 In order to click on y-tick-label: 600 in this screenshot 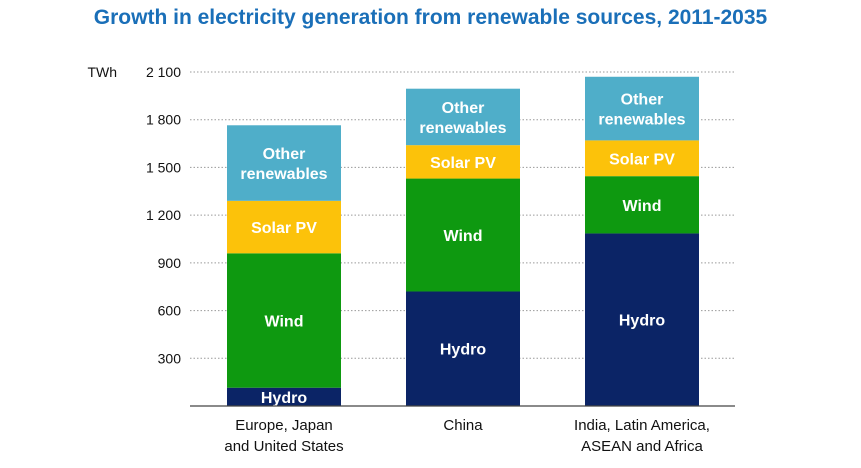, I will do `click(170, 311)`.